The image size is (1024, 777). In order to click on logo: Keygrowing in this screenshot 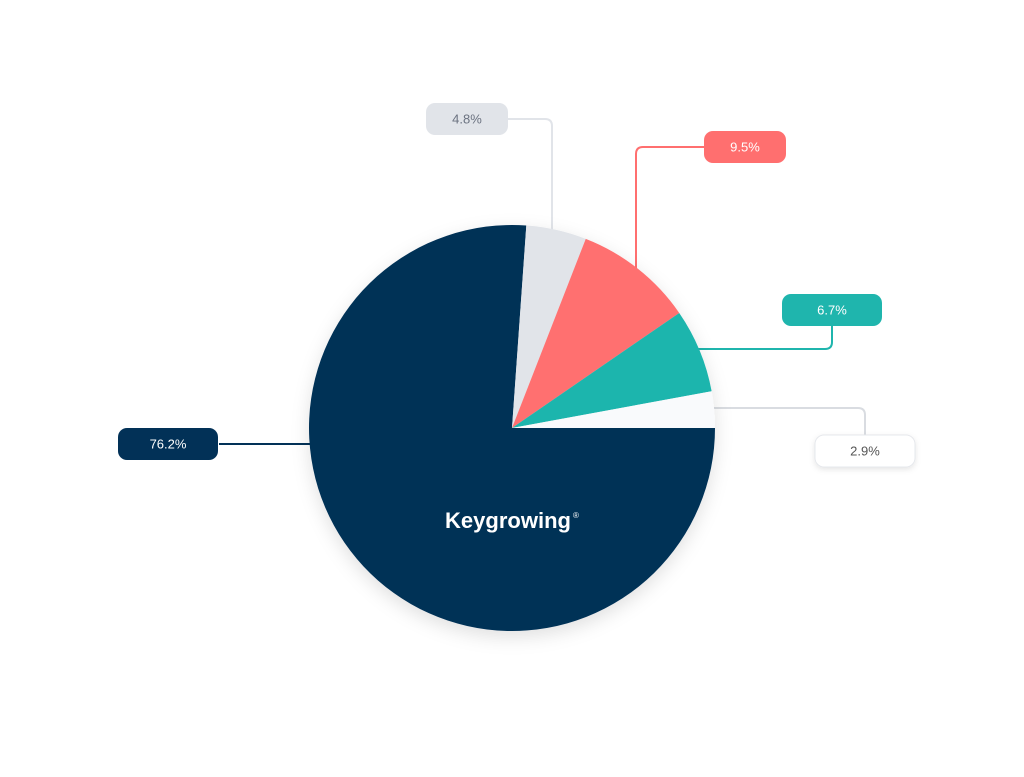, I will do `click(508, 520)`.